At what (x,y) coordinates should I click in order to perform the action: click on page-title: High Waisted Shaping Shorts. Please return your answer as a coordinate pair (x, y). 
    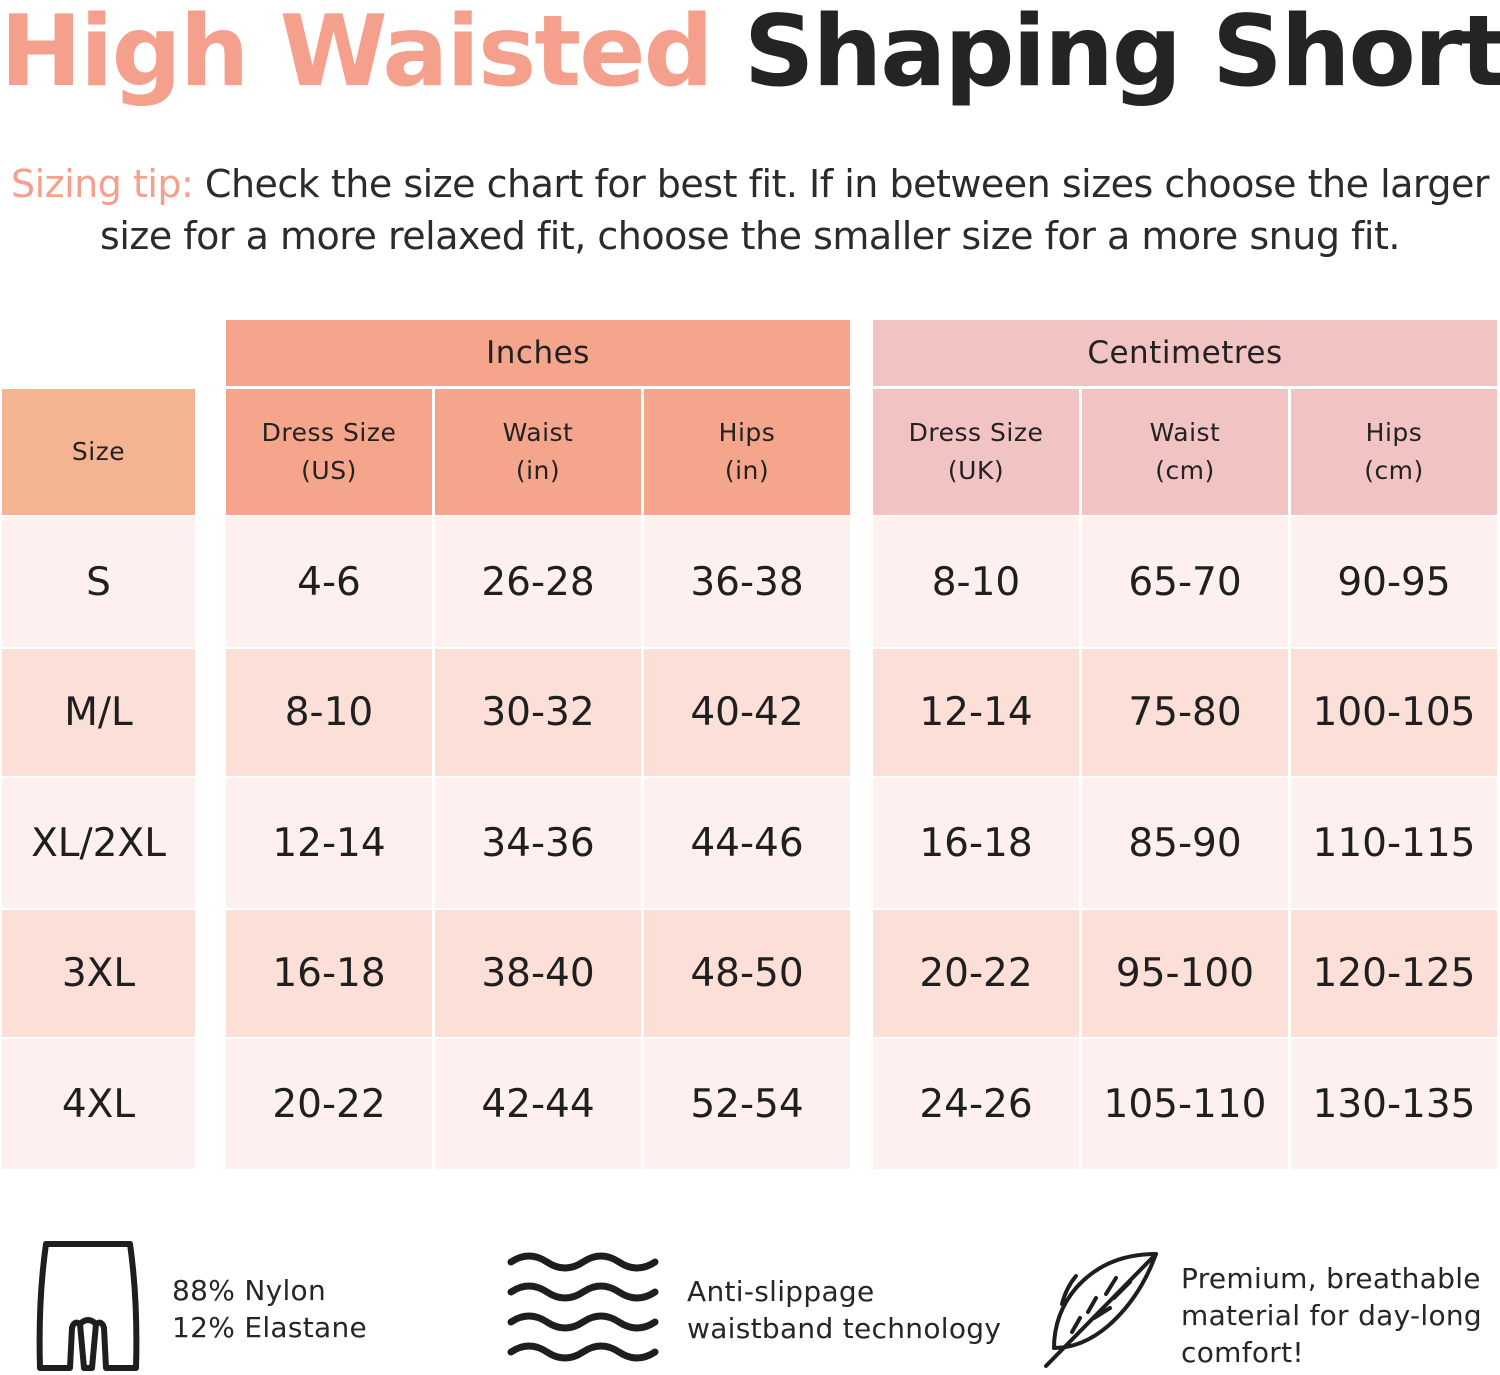
    Looking at the image, I should click on (750, 56).